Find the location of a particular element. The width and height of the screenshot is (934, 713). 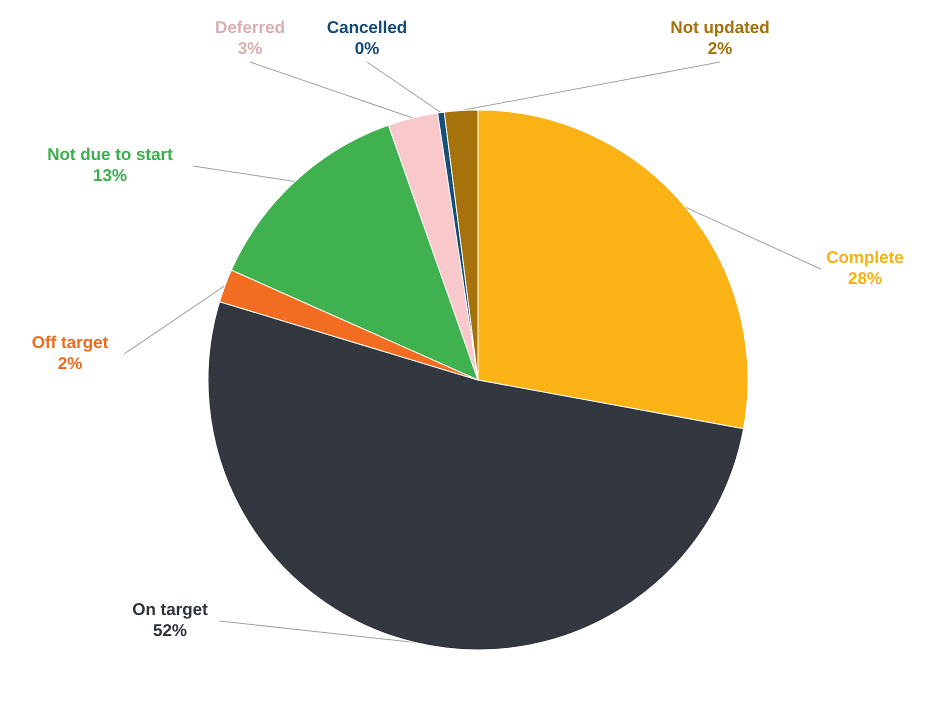

slice-label: Not updated is located at coordinates (720, 27).